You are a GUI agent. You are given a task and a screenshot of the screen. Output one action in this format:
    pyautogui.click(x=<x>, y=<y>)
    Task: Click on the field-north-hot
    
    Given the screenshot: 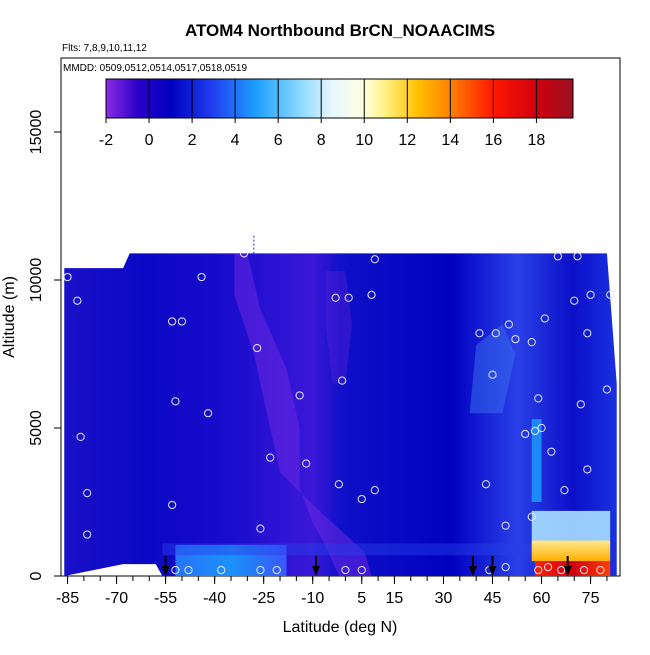 What is the action you would take?
    pyautogui.click(x=573, y=568)
    